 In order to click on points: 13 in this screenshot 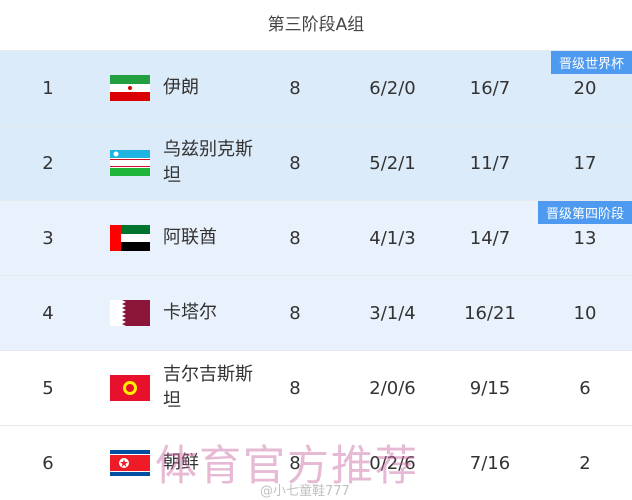, I will do `click(585, 238)`.